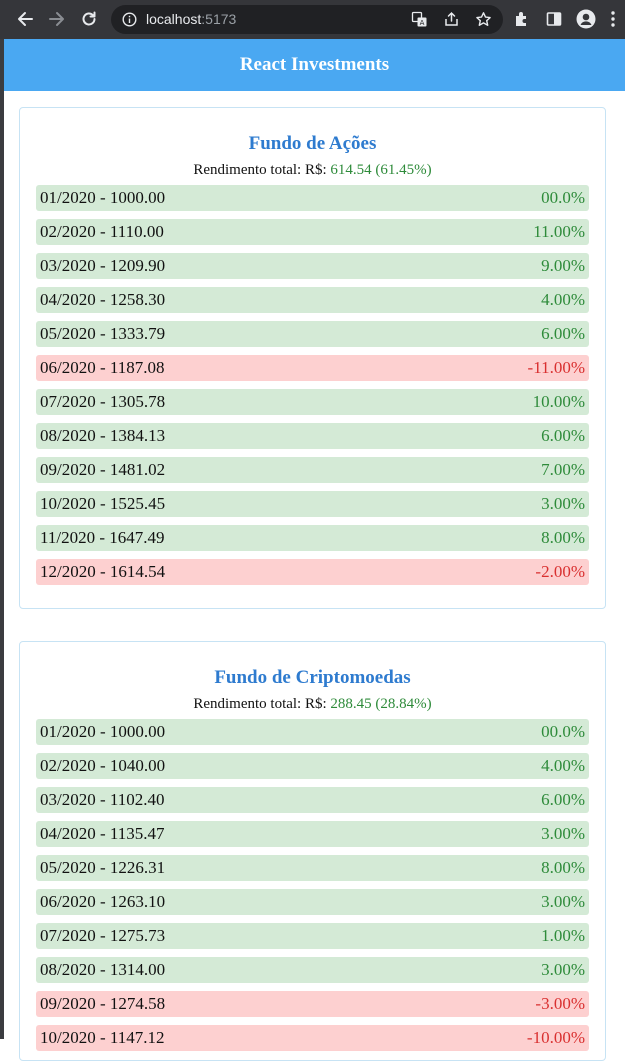 The width and height of the screenshot is (625, 1061). I want to click on month-row: 06/2020 - 1187.08 -11.00%, so click(312, 368).